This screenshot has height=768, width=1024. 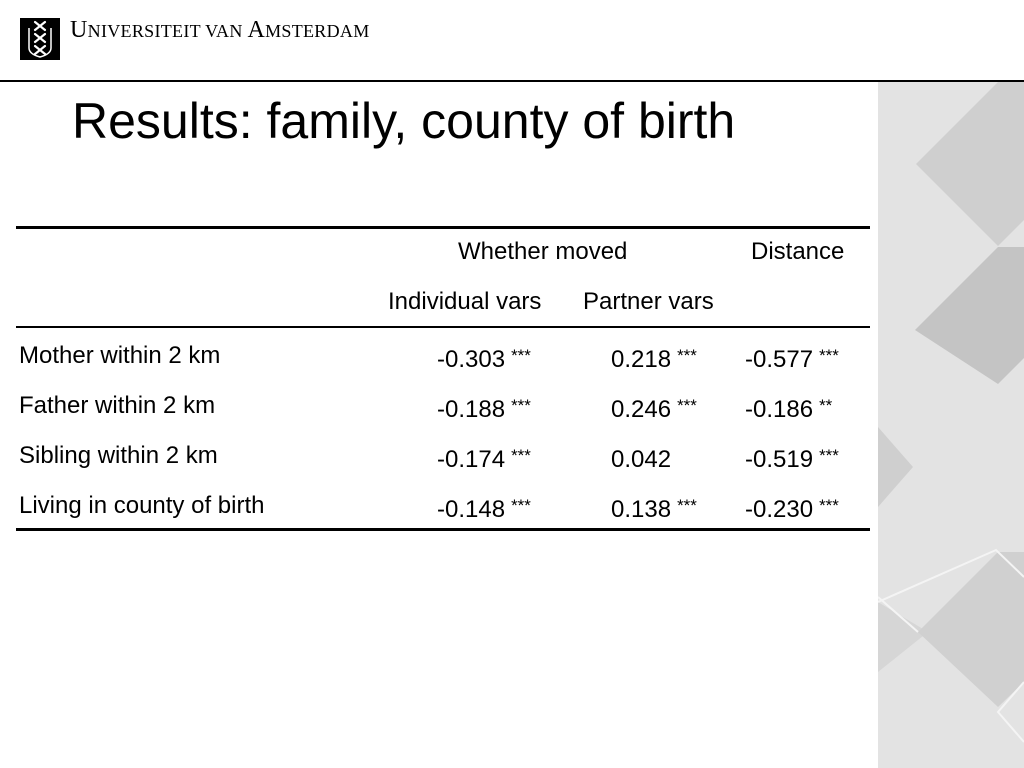 I want to click on column-header-individual: Individual vars, so click(x=465, y=301).